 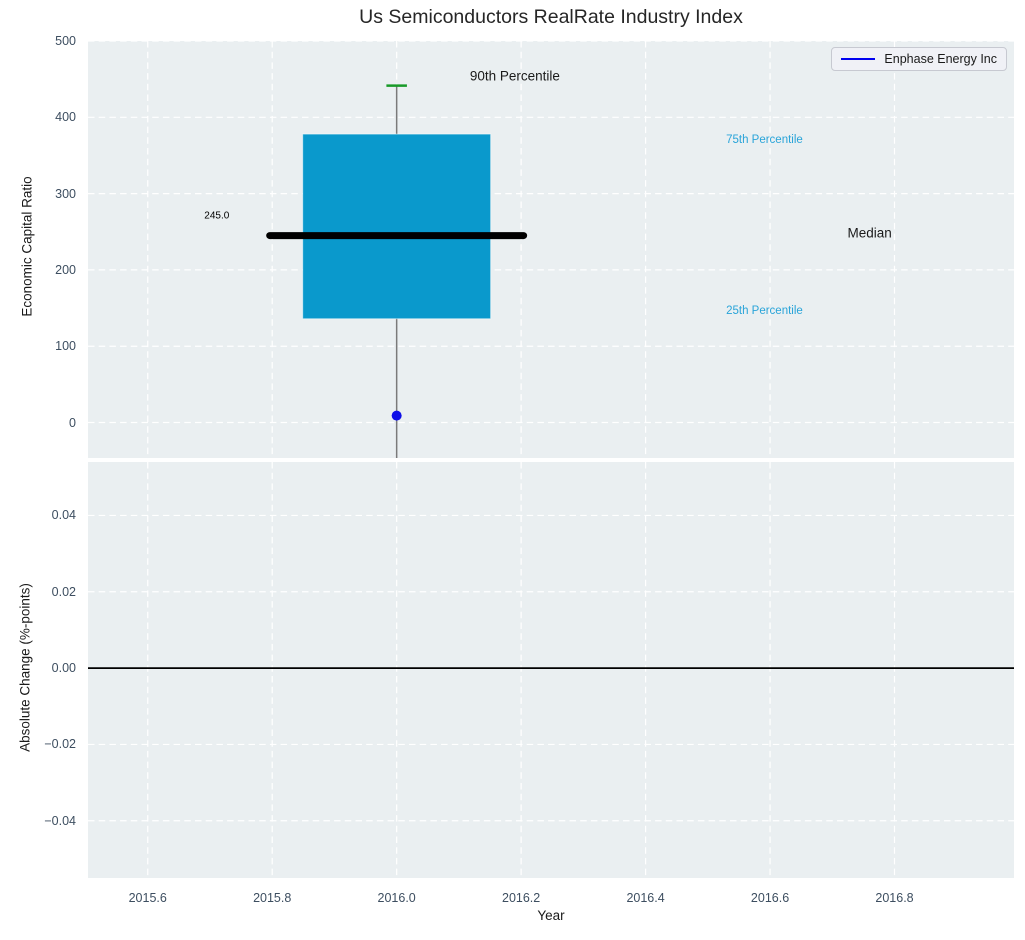 What do you see at coordinates (65, 269) in the screenshot?
I see `y-tick-label-top: 200` at bounding box center [65, 269].